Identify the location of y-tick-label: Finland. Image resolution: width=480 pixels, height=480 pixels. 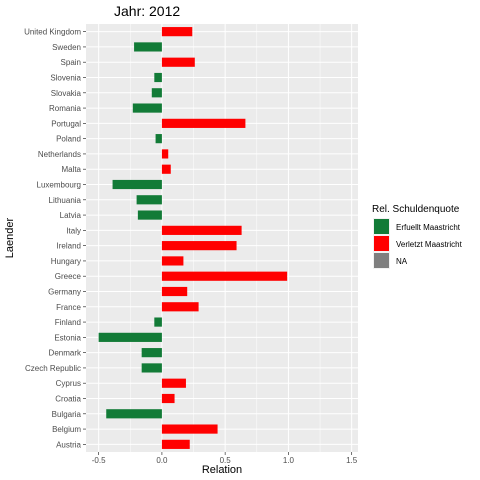
(68, 322).